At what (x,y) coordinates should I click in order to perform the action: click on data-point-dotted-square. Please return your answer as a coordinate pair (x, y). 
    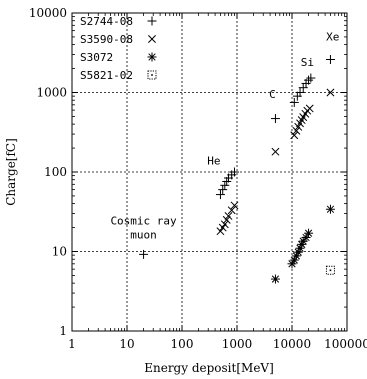
    Looking at the image, I should click on (330, 270).